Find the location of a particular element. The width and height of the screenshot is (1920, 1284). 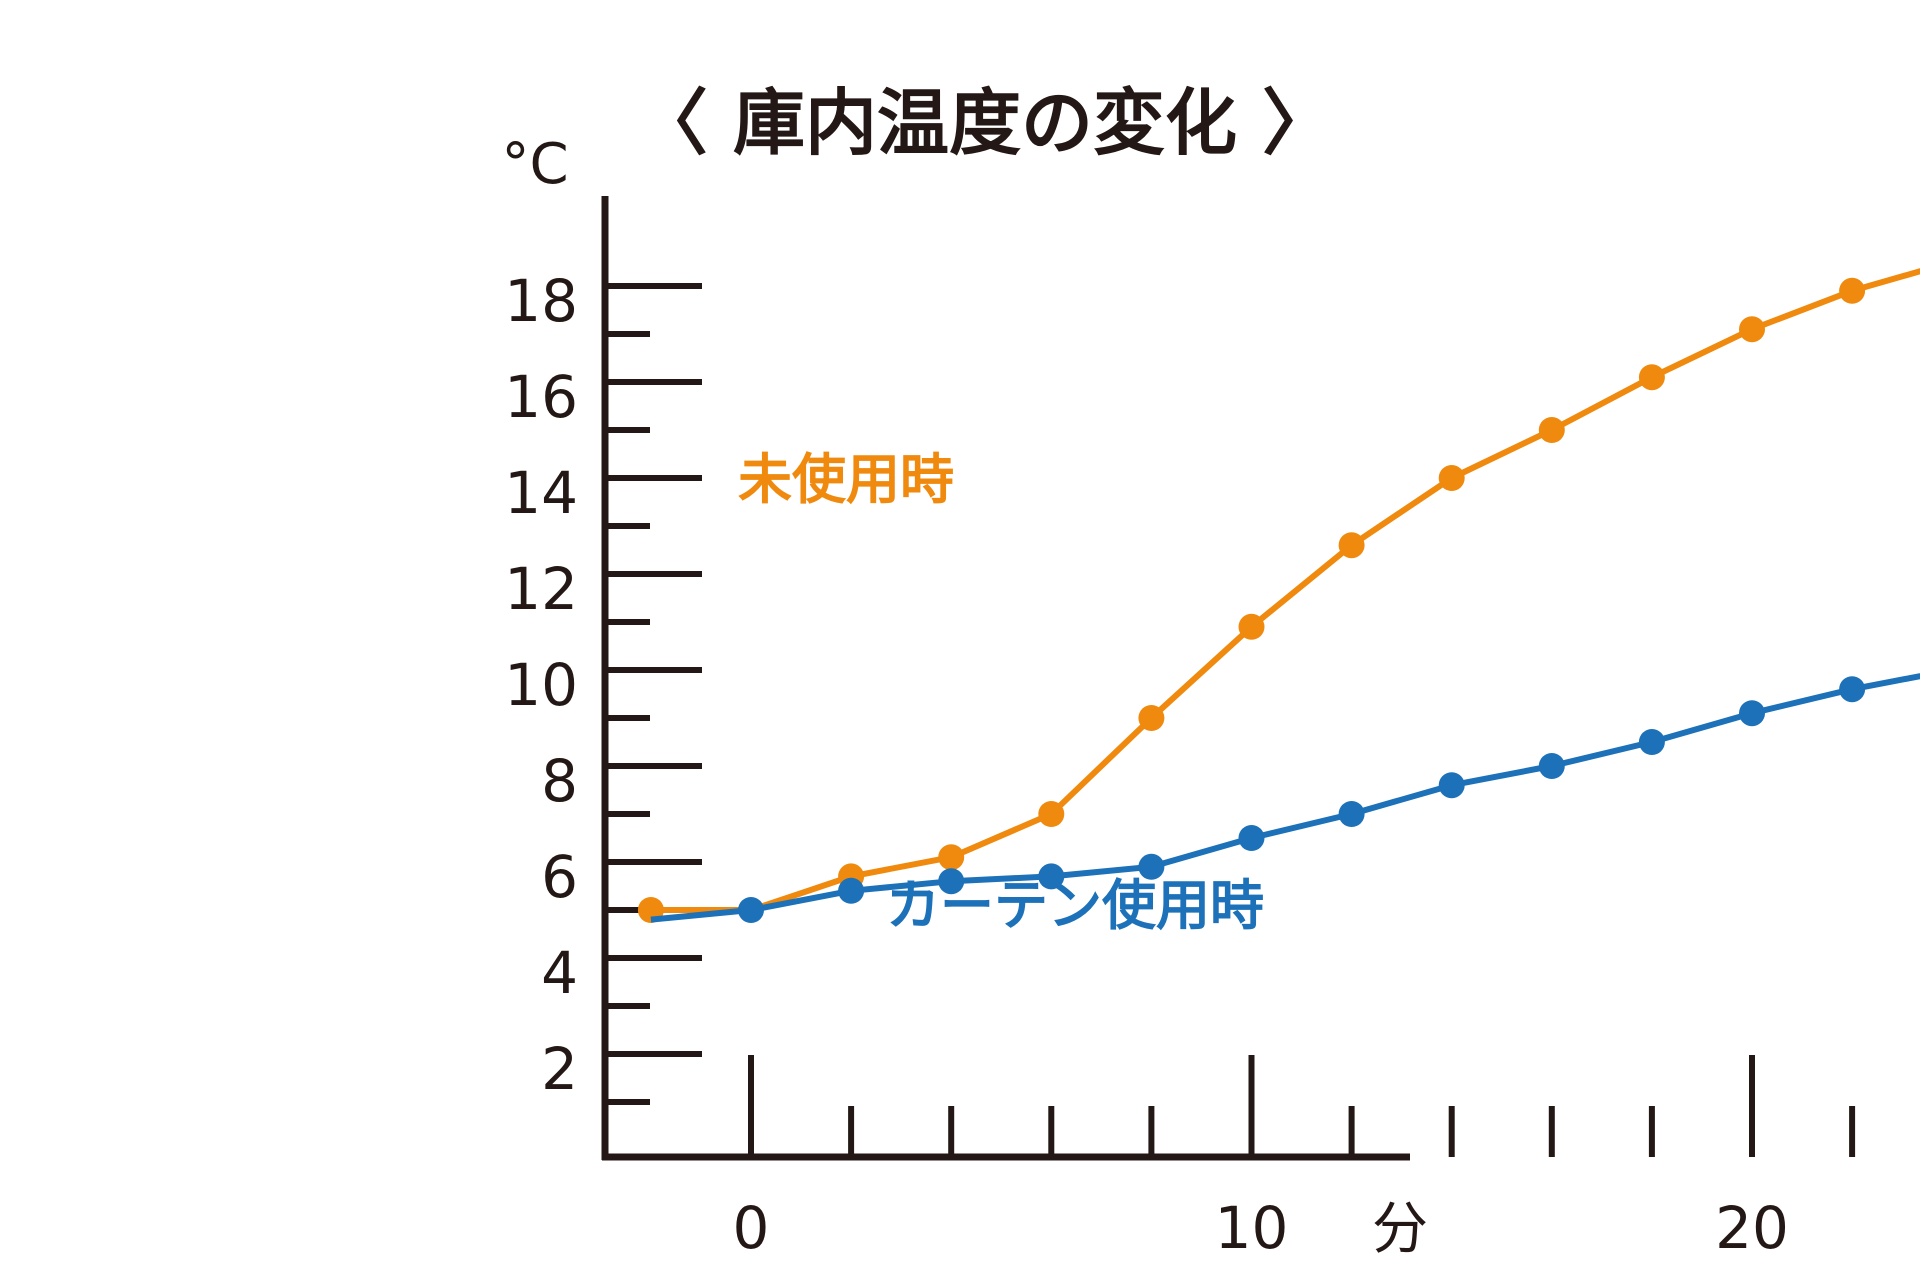

chart-title: 〈 庫内温度の変化 〉 is located at coordinates (985, 123).